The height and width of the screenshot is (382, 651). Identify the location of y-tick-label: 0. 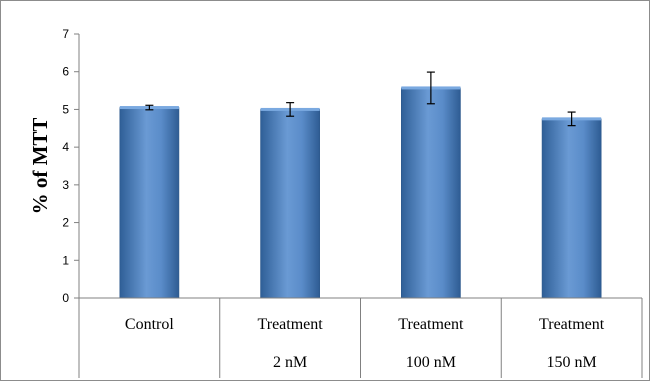
(65, 298).